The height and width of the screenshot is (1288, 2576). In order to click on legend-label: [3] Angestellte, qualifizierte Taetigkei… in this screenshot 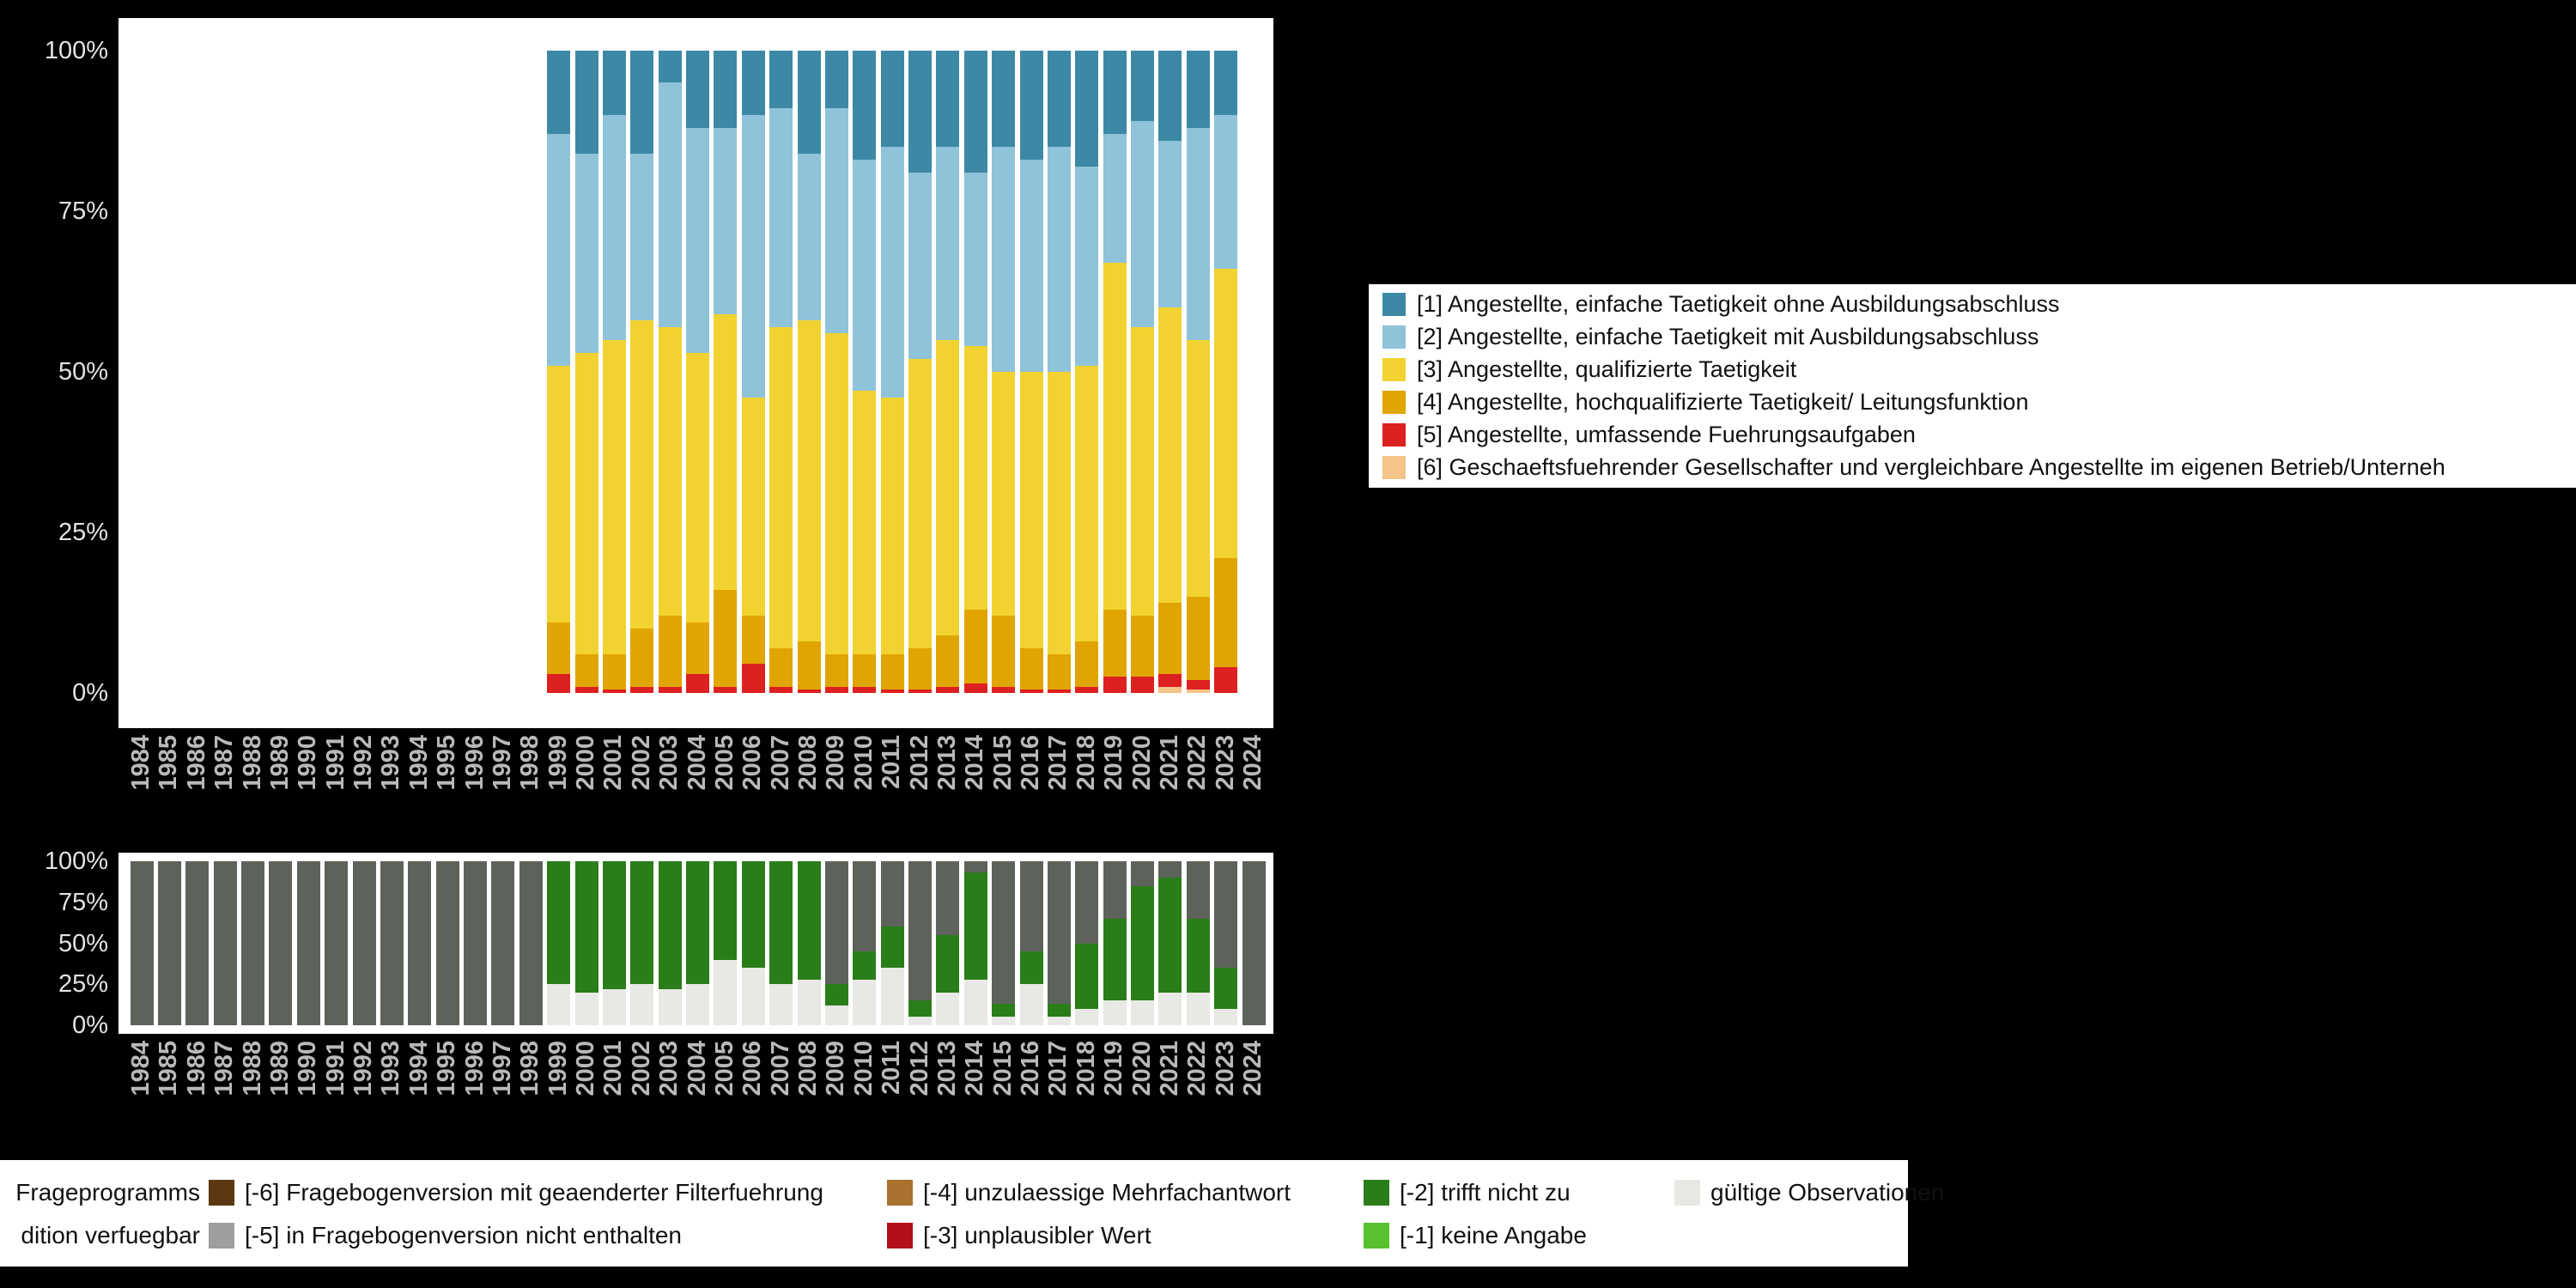, I will do `click(1607, 369)`.